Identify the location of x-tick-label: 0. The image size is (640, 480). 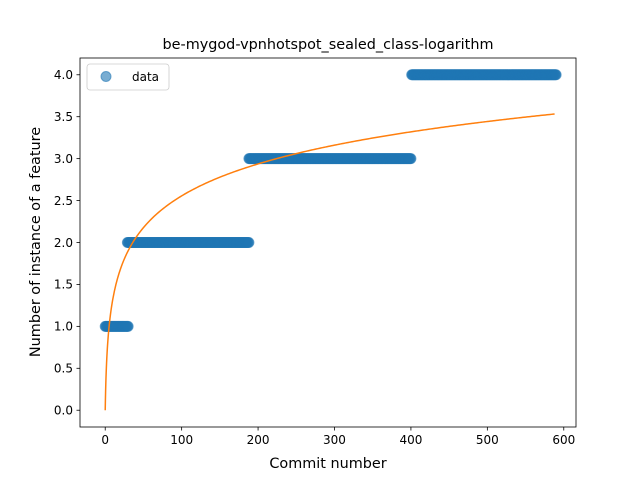
(105, 440).